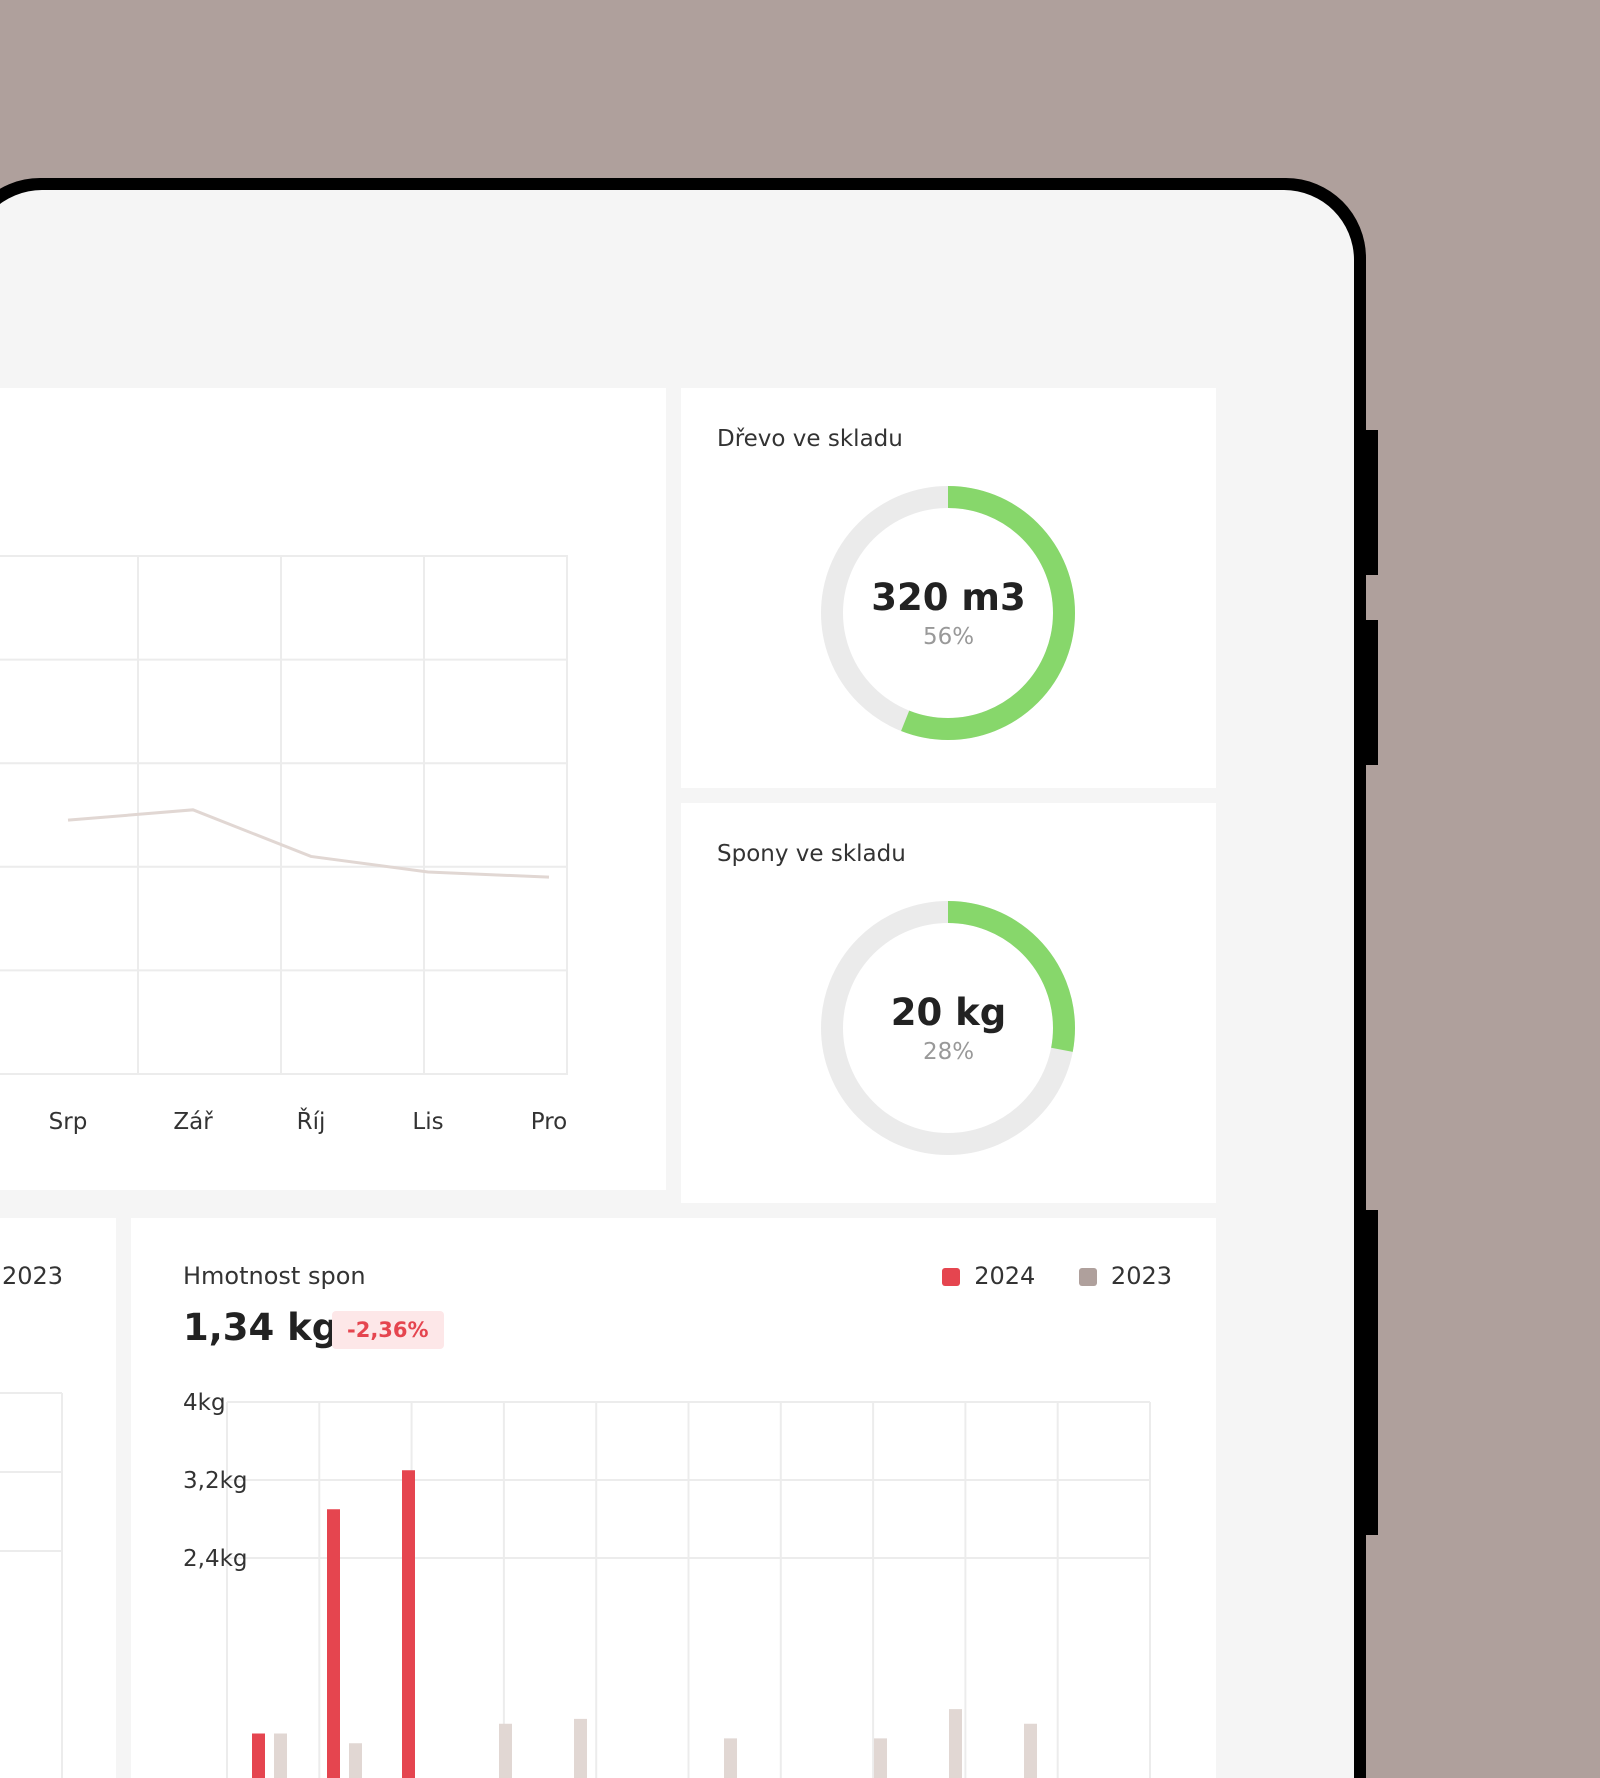  Describe the element at coordinates (193, 1122) in the screenshot. I see `line-x-label: Zář` at that location.